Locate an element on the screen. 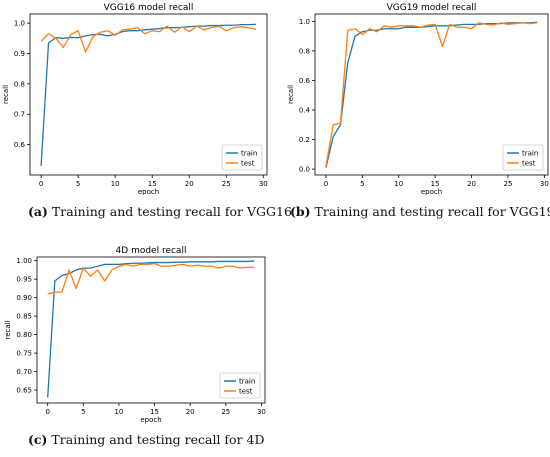 Image resolution: width=550 pixels, height=457 pixels. y-tick-label: 0.2 is located at coordinates (304, 140).